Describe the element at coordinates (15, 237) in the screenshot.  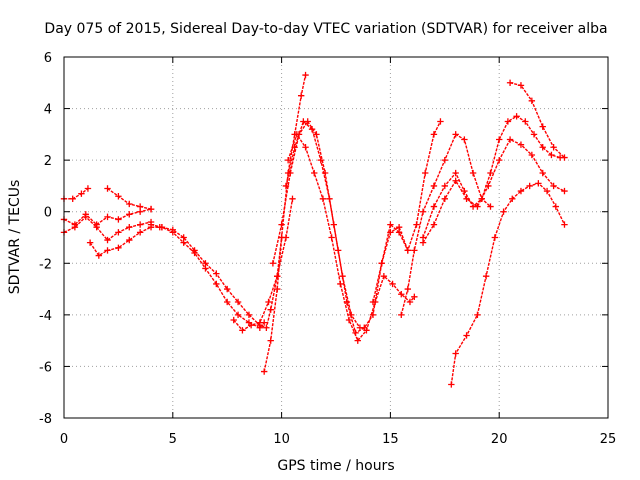
I see `y-axis-label: SDTVAR / TECUs` at that location.